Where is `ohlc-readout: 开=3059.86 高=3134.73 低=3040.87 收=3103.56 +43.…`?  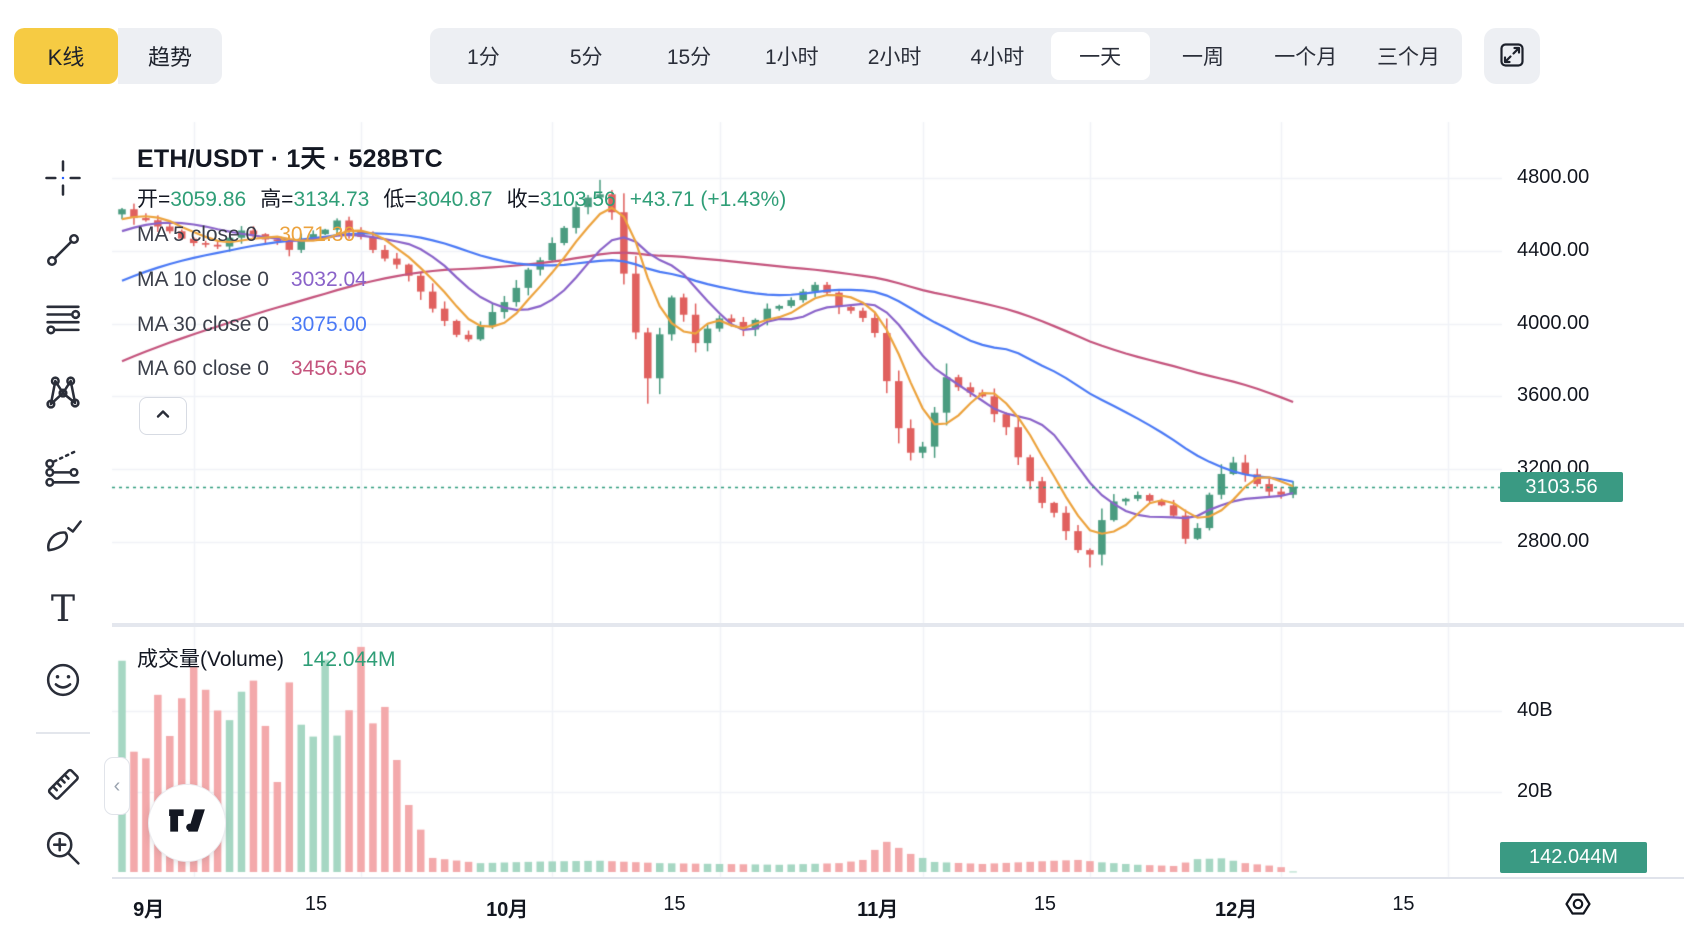
ohlc-readout: 开=3059.86 高=3134.73 低=3040.87 收=3103.56 +43.… is located at coordinates (468, 198).